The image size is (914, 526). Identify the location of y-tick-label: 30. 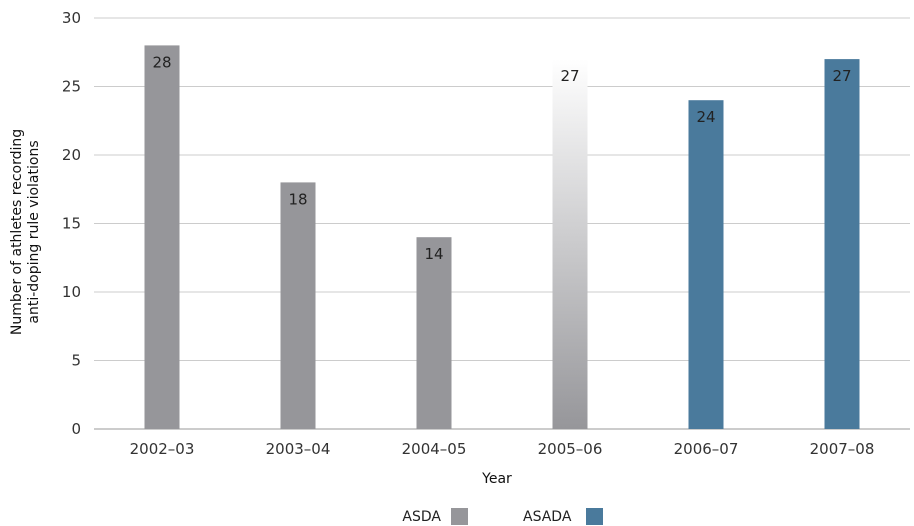
(71, 18).